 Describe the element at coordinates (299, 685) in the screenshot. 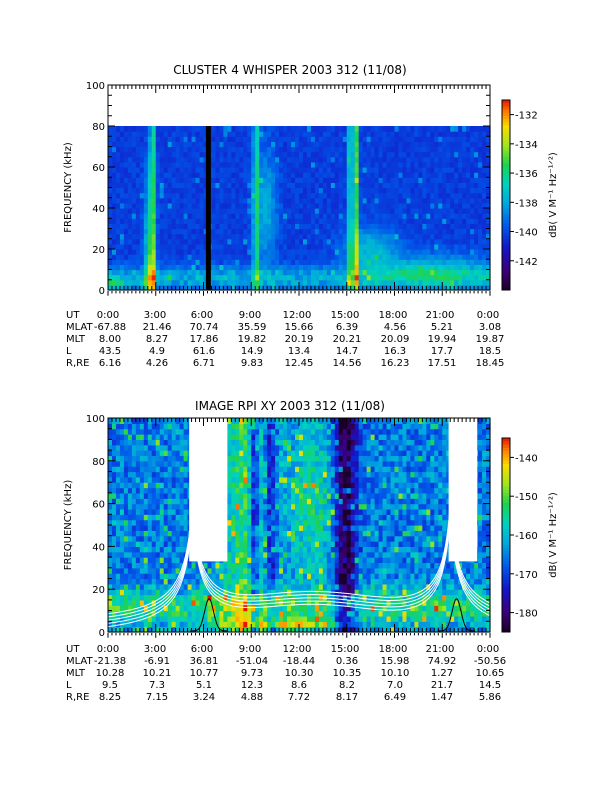

I see `ephemeris-value: 8.6` at that location.